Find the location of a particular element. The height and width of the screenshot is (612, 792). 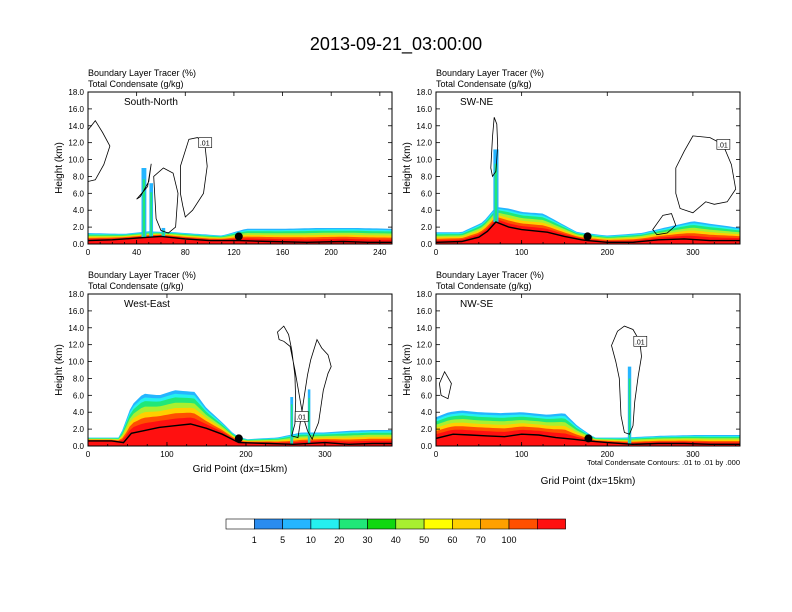

x-axis-label: Grid Point (dx=15km) is located at coordinates (588, 481).